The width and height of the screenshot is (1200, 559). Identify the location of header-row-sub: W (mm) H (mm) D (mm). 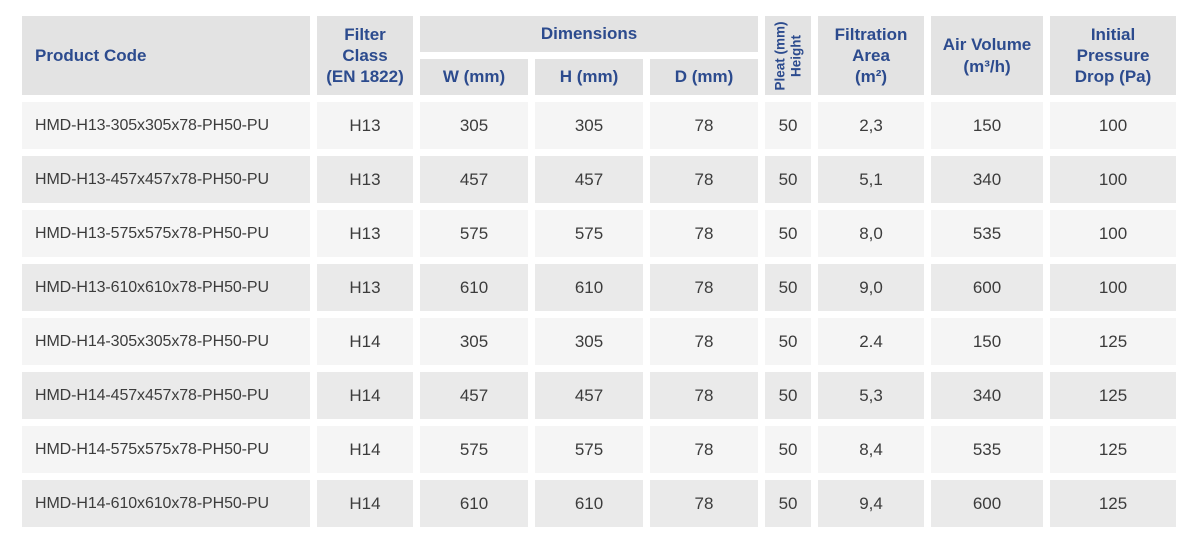
(599, 77).